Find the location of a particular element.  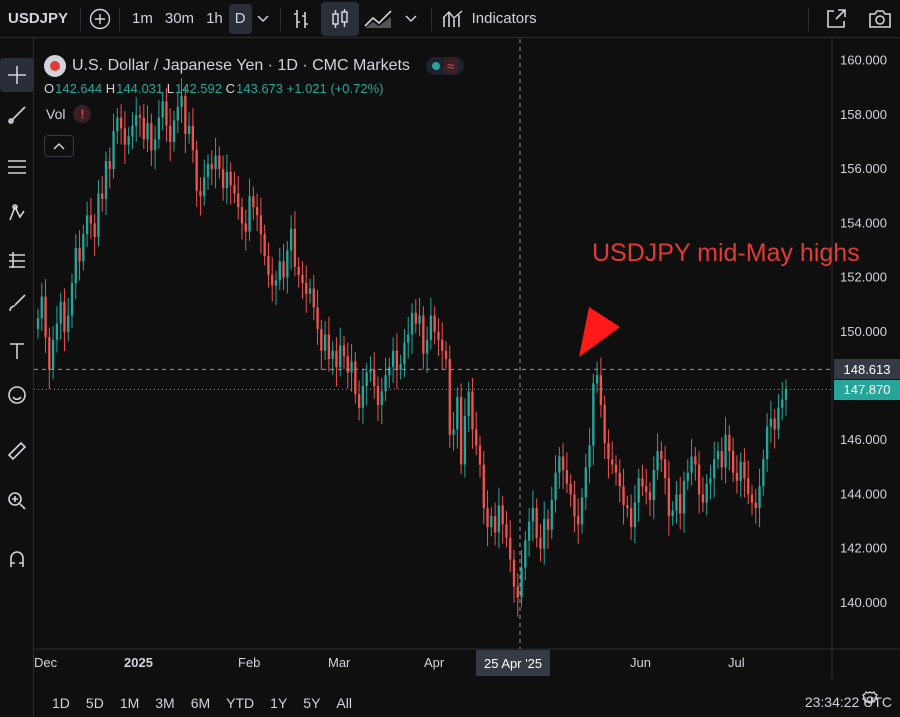

interval-d: D is located at coordinates (240, 18).